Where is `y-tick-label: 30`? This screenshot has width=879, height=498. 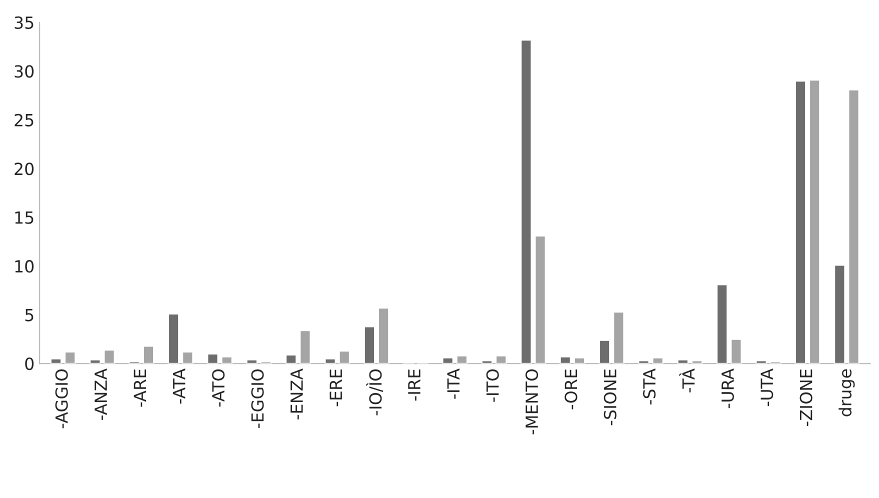 y-tick-label: 30 is located at coordinates (24, 71).